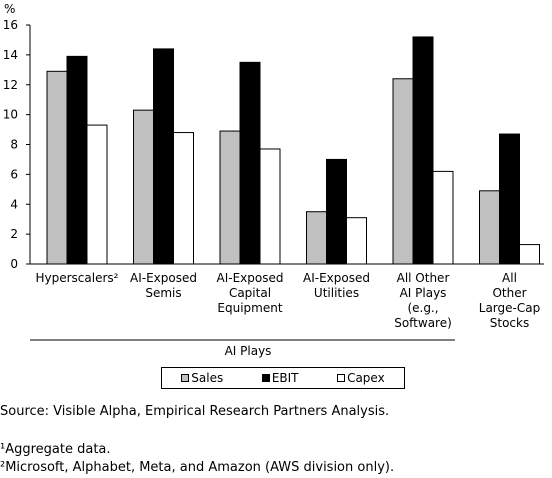  What do you see at coordinates (14, 145) in the screenshot?
I see `y-tick-label: 8` at bounding box center [14, 145].